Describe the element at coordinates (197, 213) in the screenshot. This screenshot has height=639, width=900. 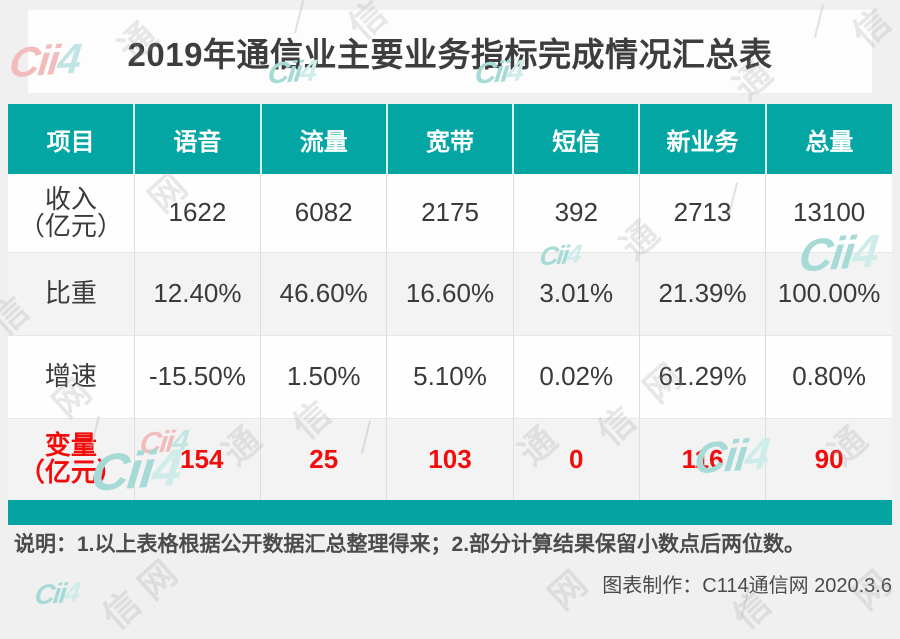
I see `table-cell: 1622` at that location.